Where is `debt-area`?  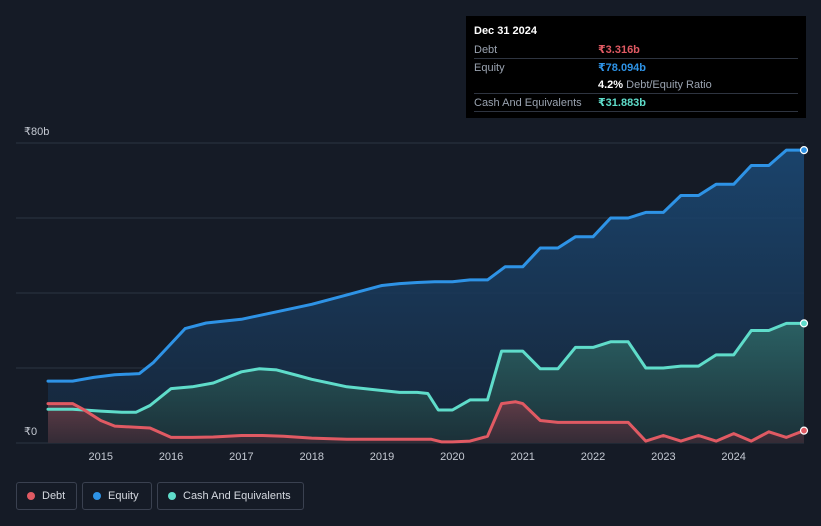
debt-area is located at coordinates (426, 422).